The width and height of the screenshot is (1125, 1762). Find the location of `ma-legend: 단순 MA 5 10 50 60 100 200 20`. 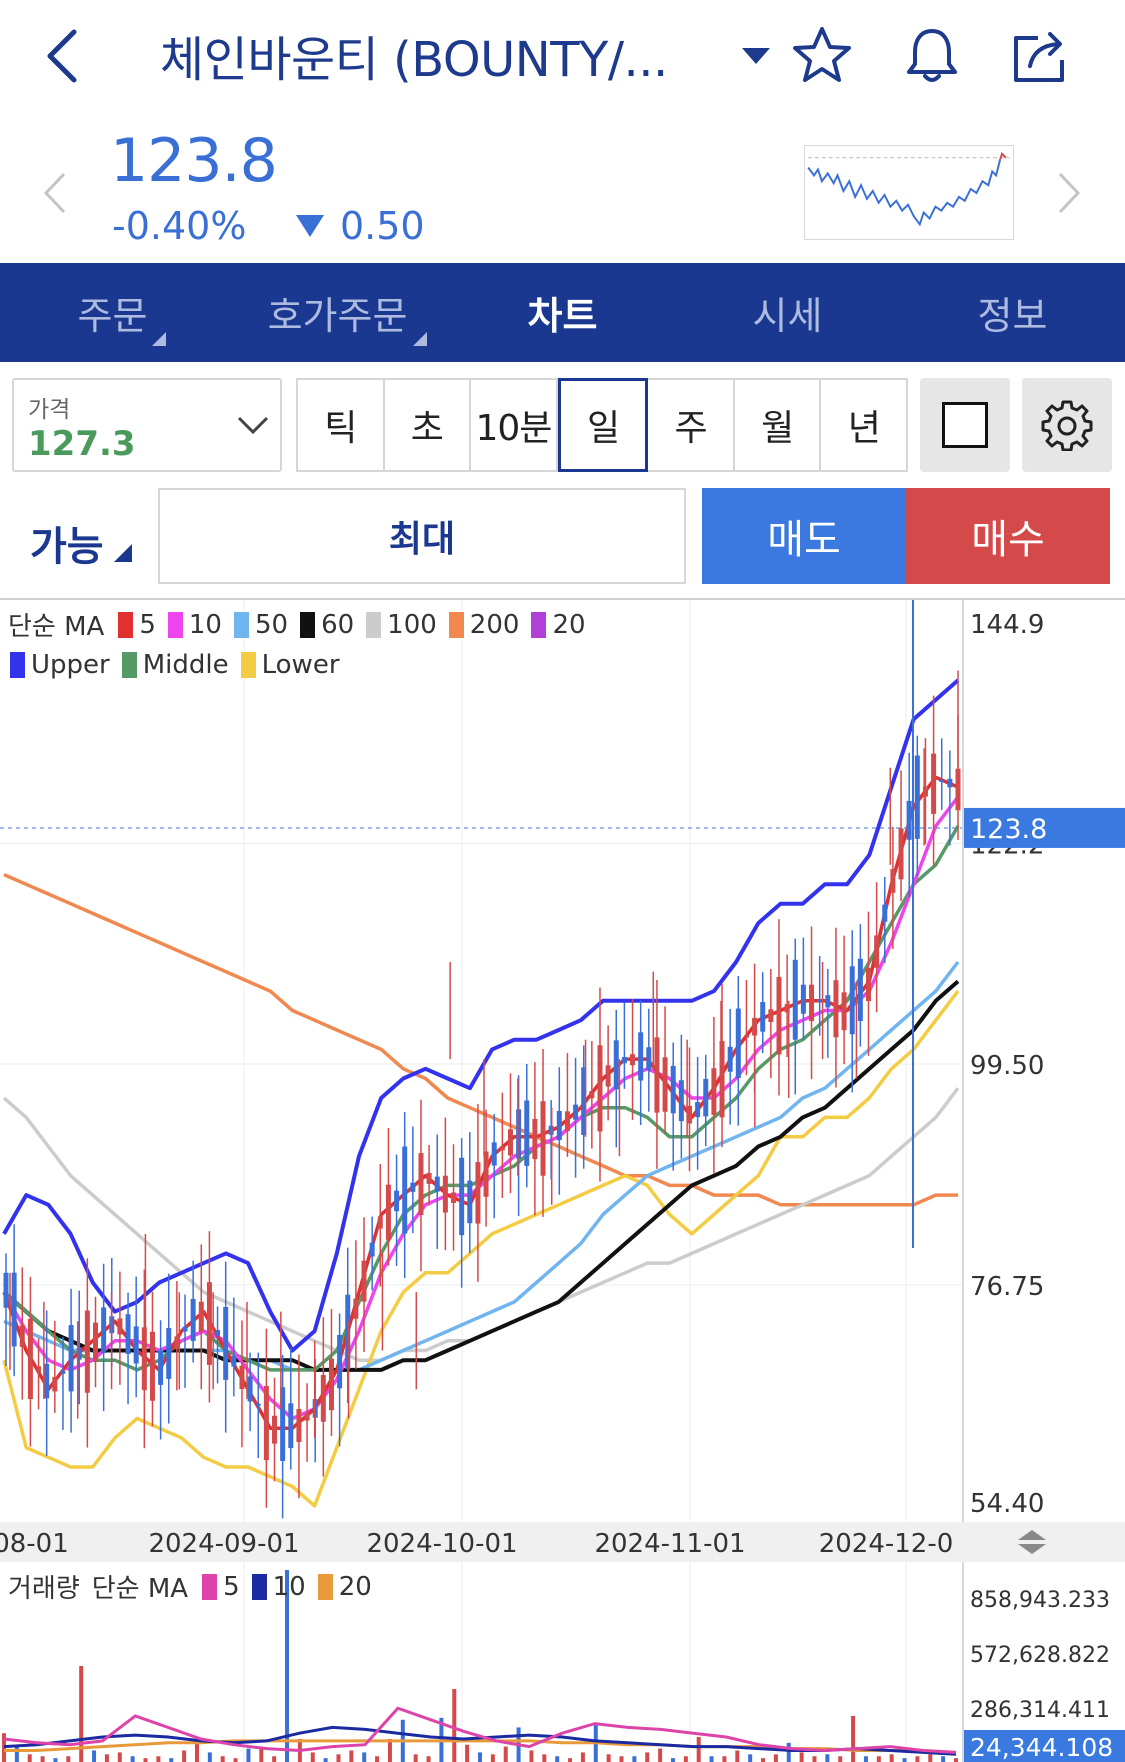

ma-legend: 단순 MA 5 10 50 60 100 200 20 is located at coordinates (297, 624).